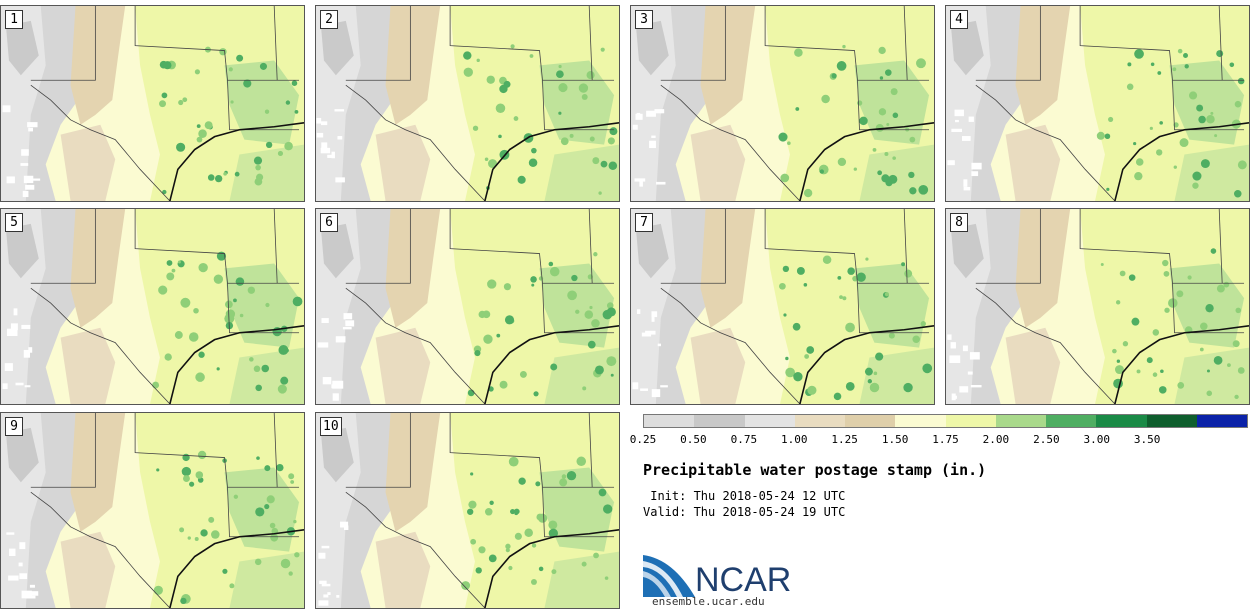  What do you see at coordinates (1147, 439) in the screenshot?
I see `colorbar-tick-label: 3.50` at bounding box center [1147, 439].